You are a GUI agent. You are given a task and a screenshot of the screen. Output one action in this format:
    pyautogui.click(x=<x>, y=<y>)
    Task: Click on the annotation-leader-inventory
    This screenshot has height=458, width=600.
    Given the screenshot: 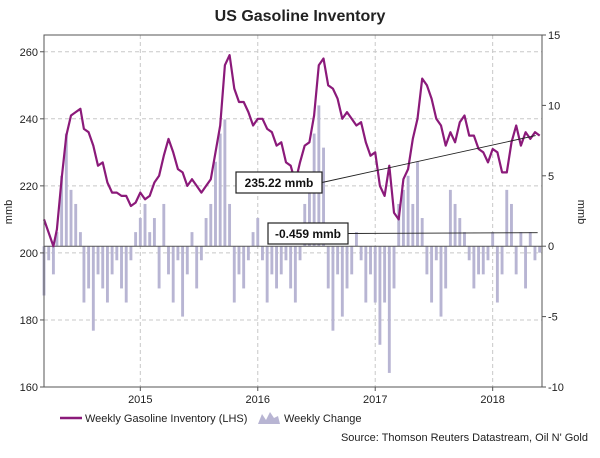 What is the action you would take?
    pyautogui.click(x=428, y=159)
    